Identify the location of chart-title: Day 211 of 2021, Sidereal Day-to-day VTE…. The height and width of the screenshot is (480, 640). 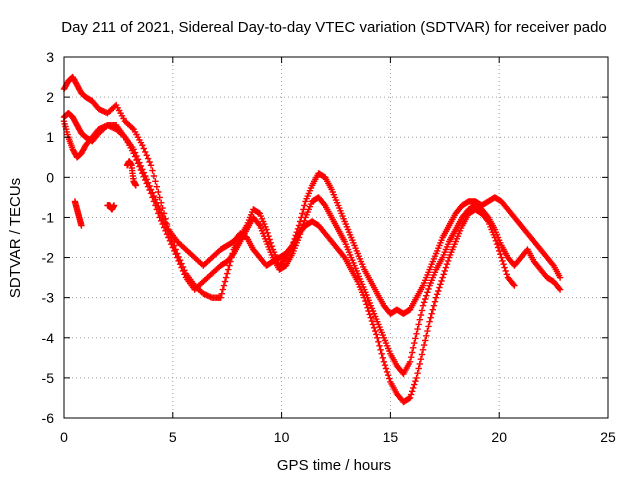
(334, 27).